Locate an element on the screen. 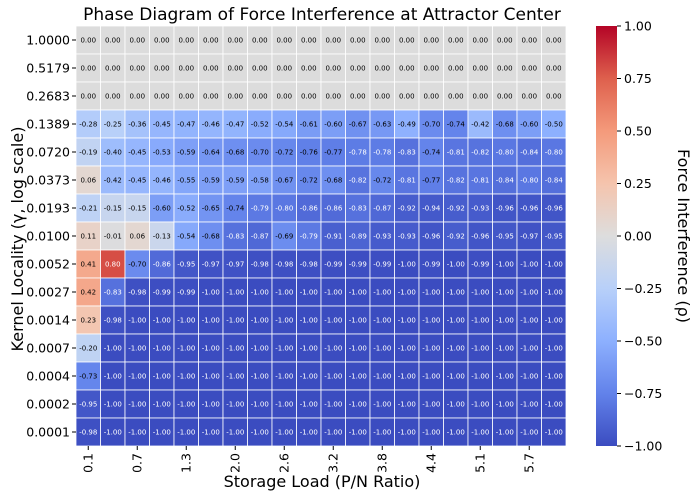 The width and height of the screenshot is (698, 498). cell-label: -0.96 is located at coordinates (554, 209).